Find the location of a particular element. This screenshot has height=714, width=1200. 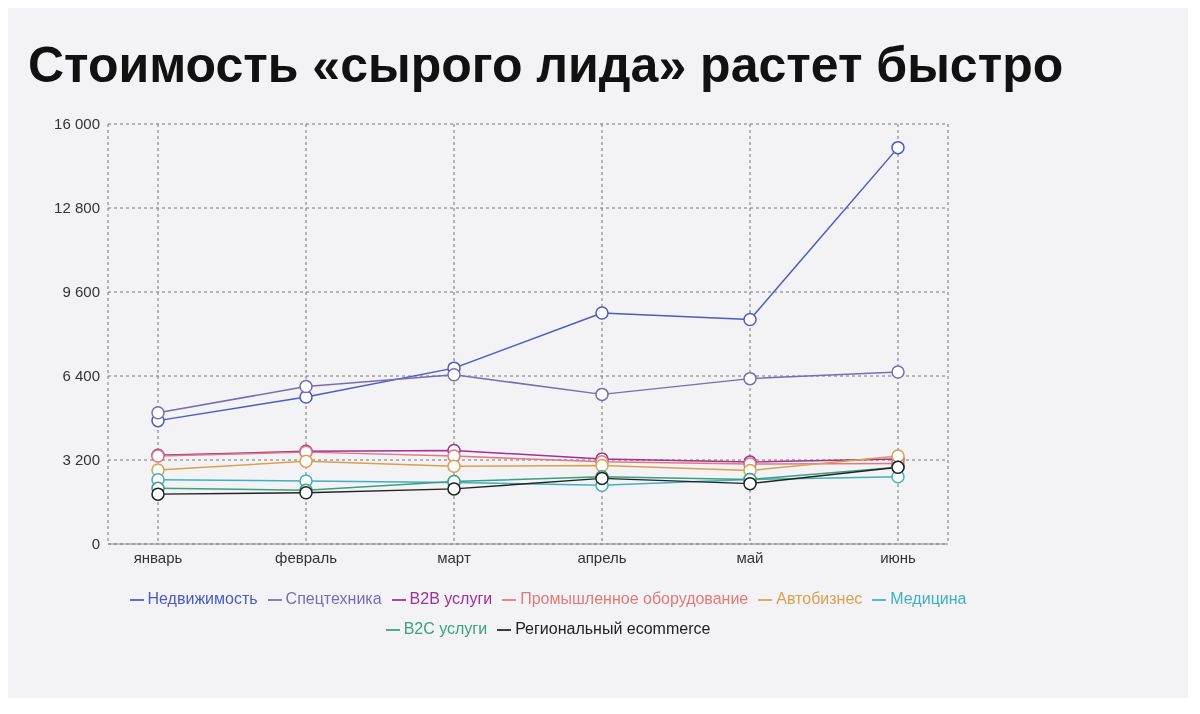

x-tick-label: январь is located at coordinates (158, 557).